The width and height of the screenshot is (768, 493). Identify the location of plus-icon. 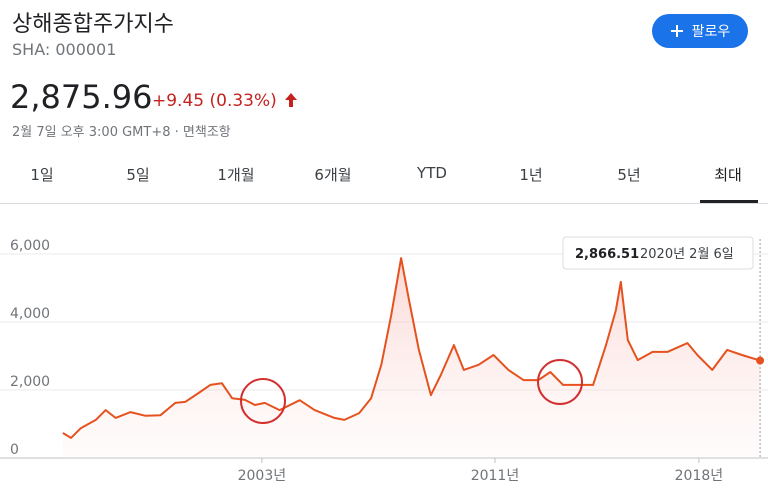
(676, 31).